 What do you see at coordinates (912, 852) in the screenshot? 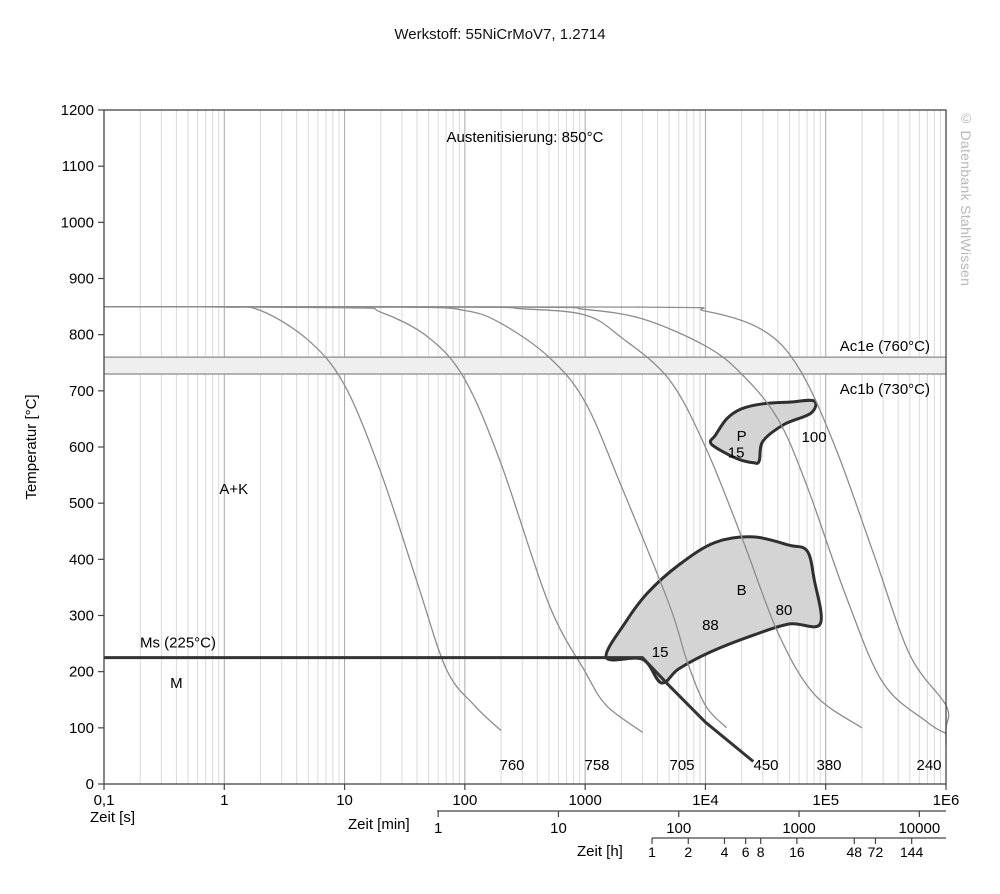
I see `x-tick-label-h: 144` at bounding box center [912, 852].